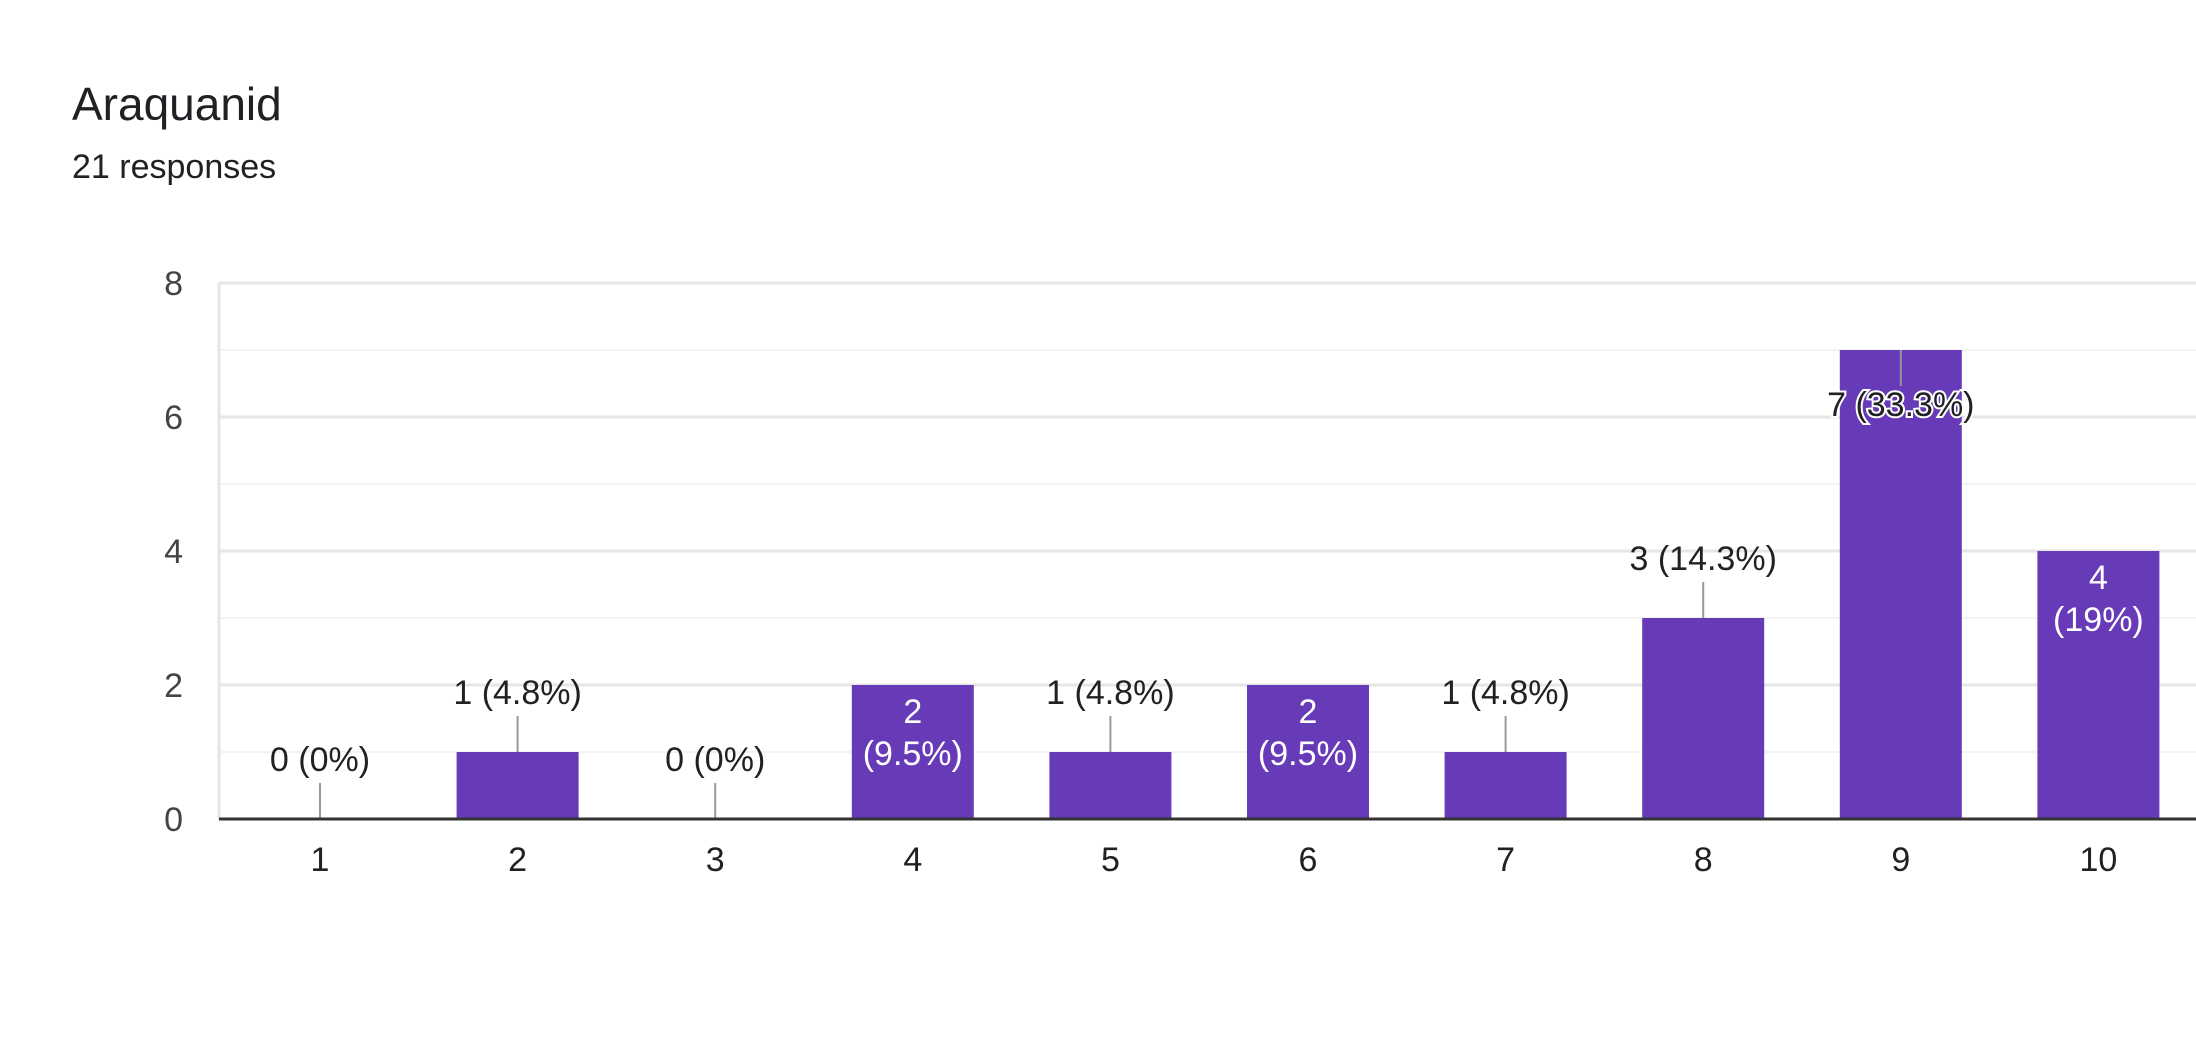 This screenshot has width=2196, height=1044. Describe the element at coordinates (715, 860) in the screenshot. I see `x-tick-label: 3` at that location.